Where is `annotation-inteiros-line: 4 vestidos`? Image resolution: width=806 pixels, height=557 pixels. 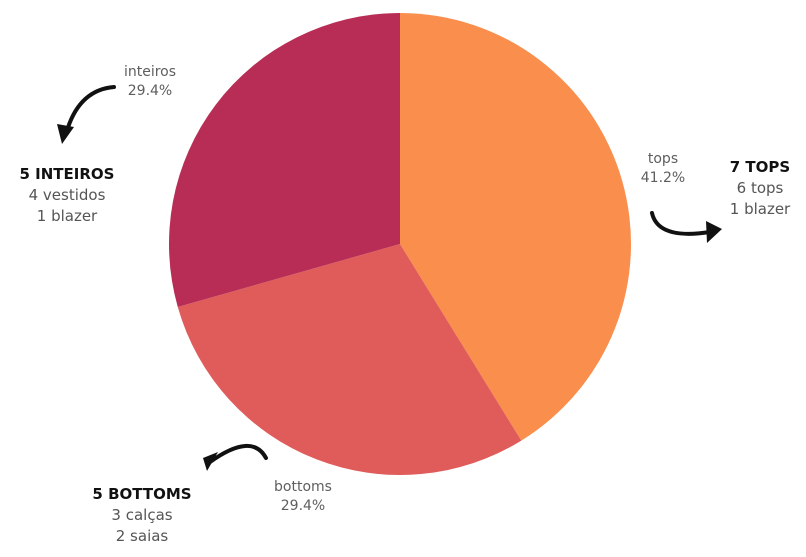
annotation-inteiros-line: 4 vestidos is located at coordinates (67, 195).